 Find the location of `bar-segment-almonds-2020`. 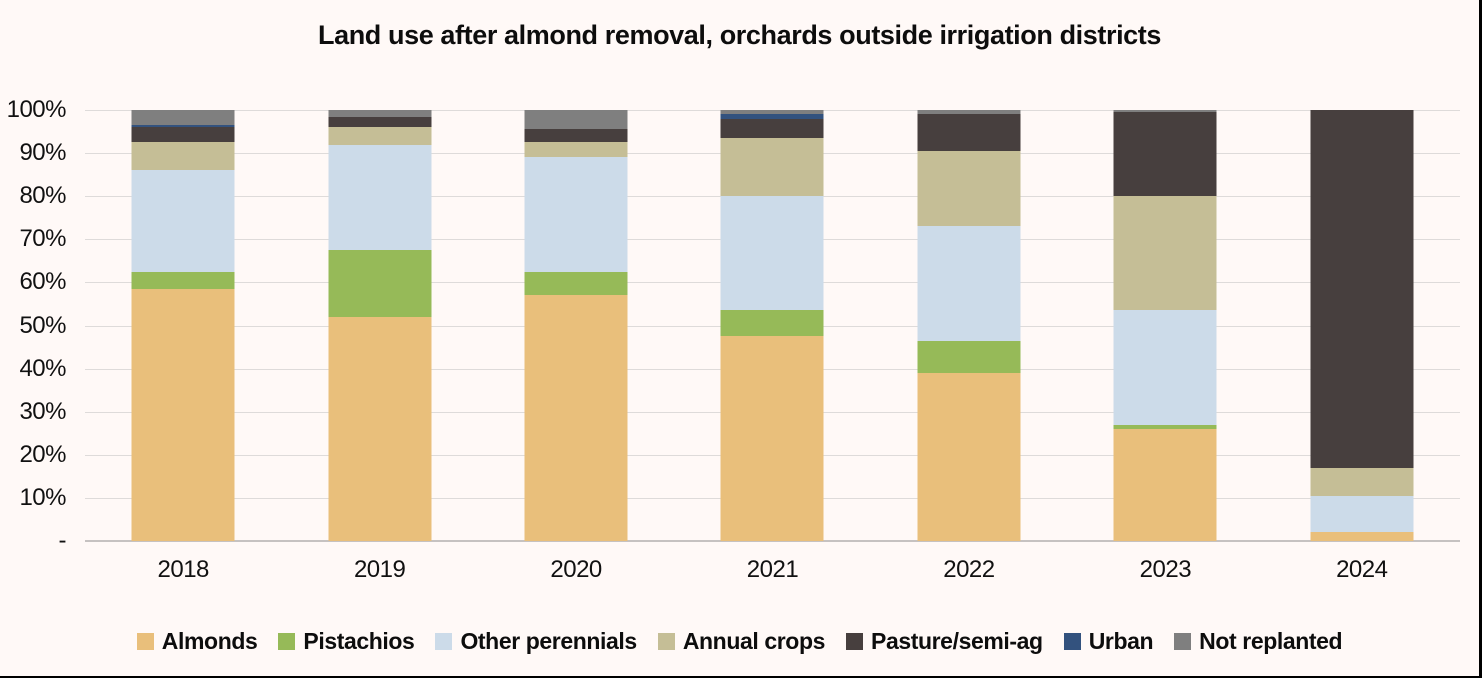

bar-segment-almonds-2020 is located at coordinates (576, 418).